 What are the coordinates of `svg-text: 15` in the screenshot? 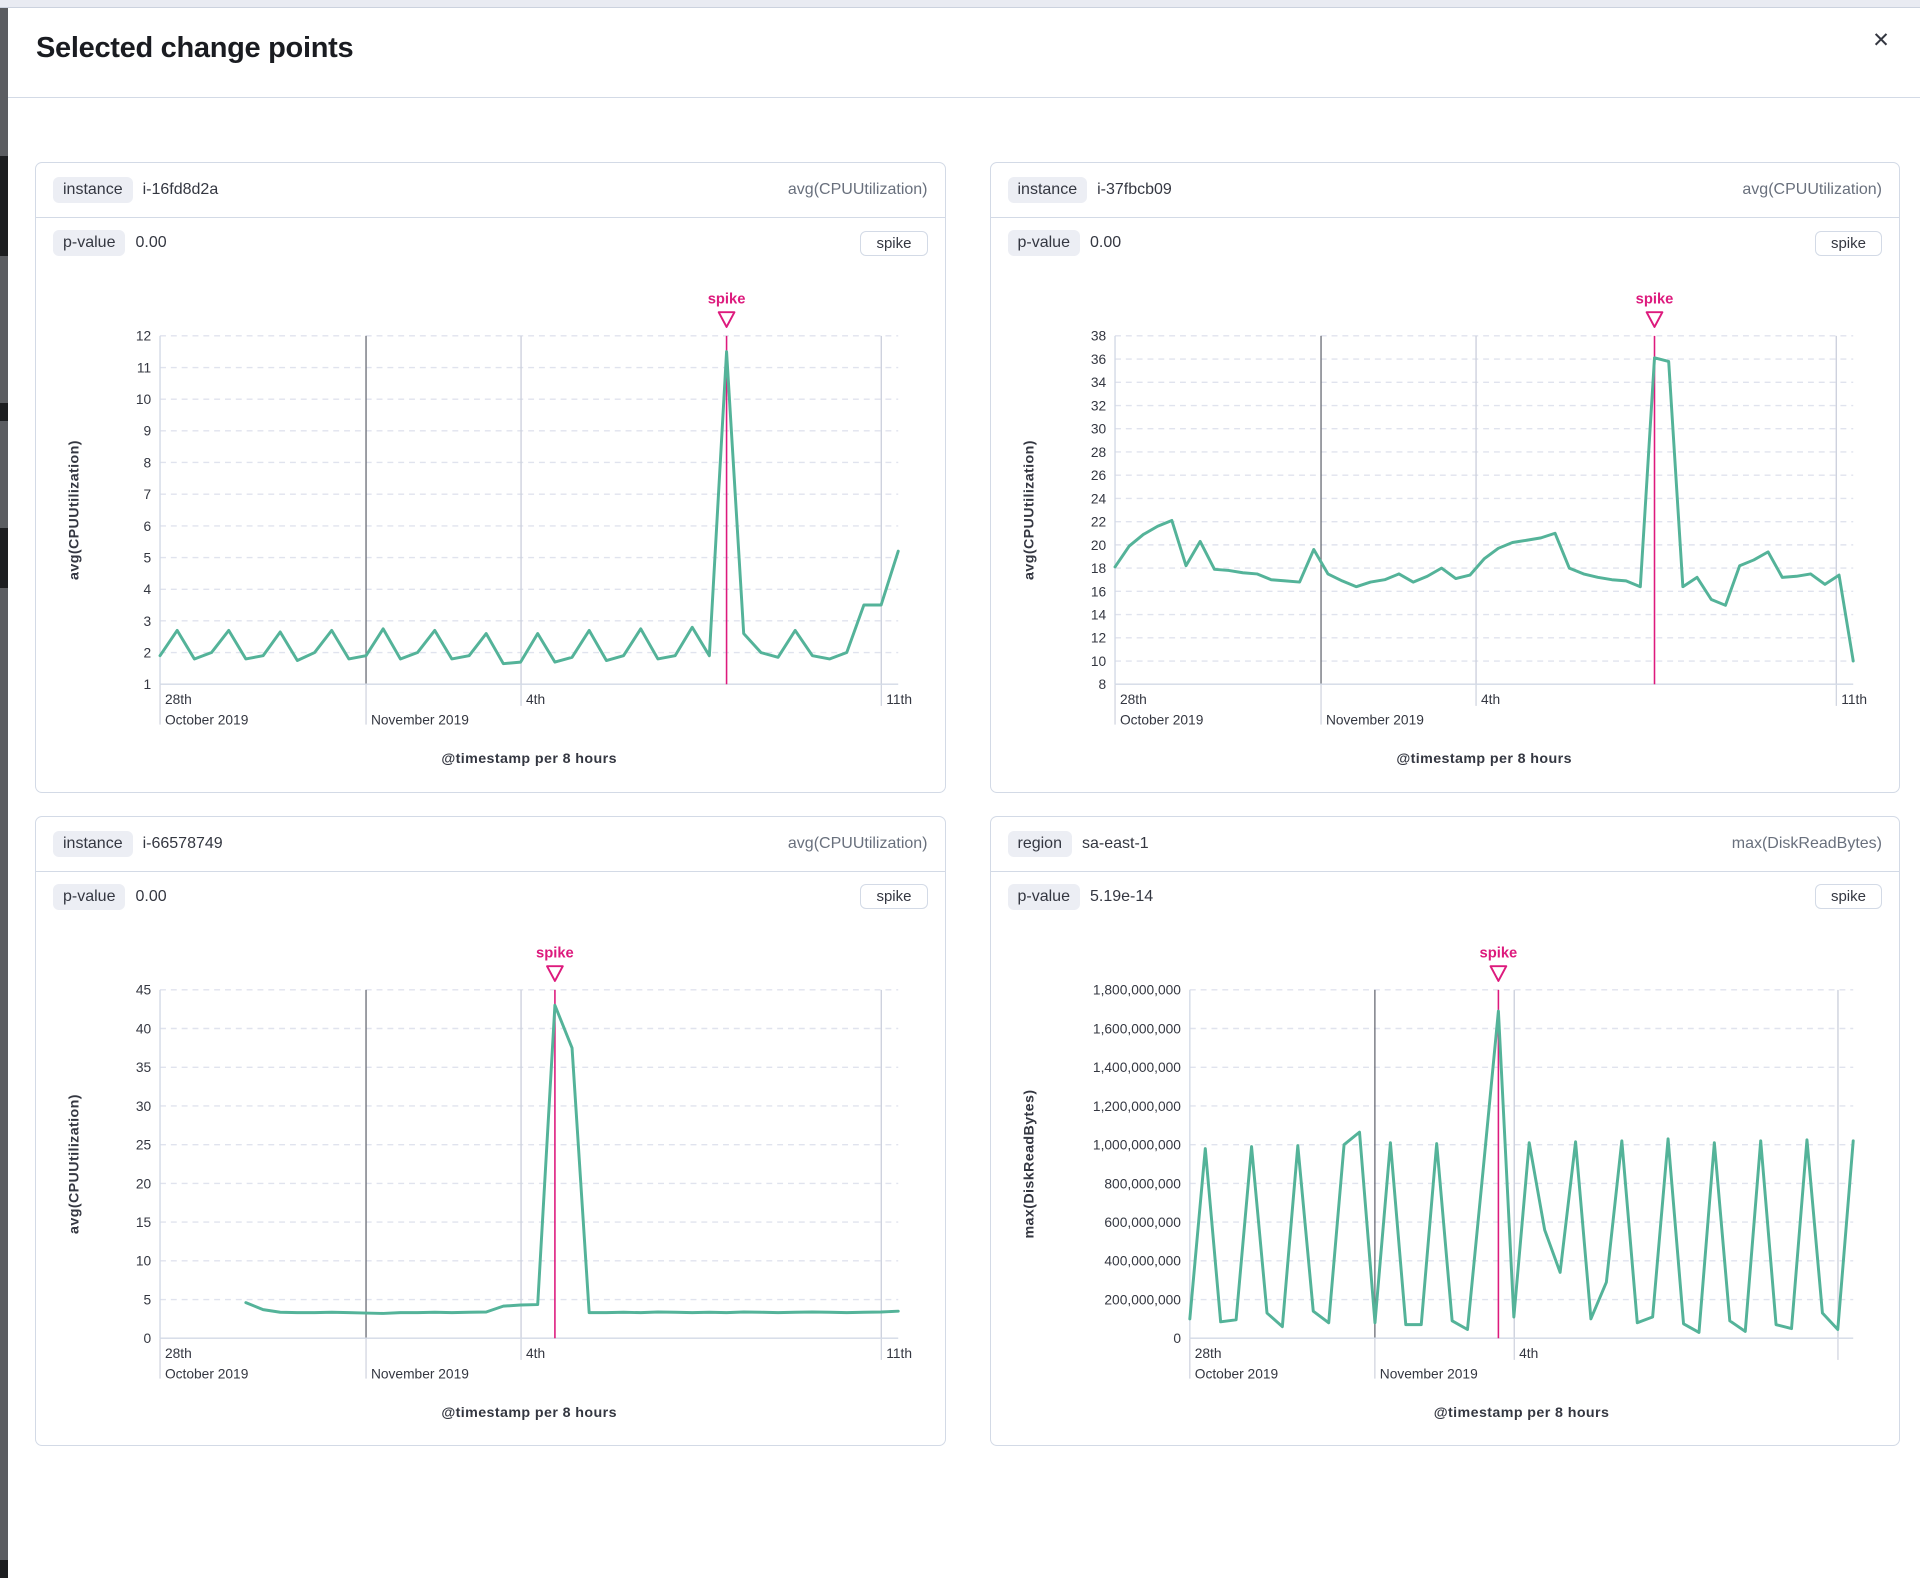 It's located at (144, 1222).